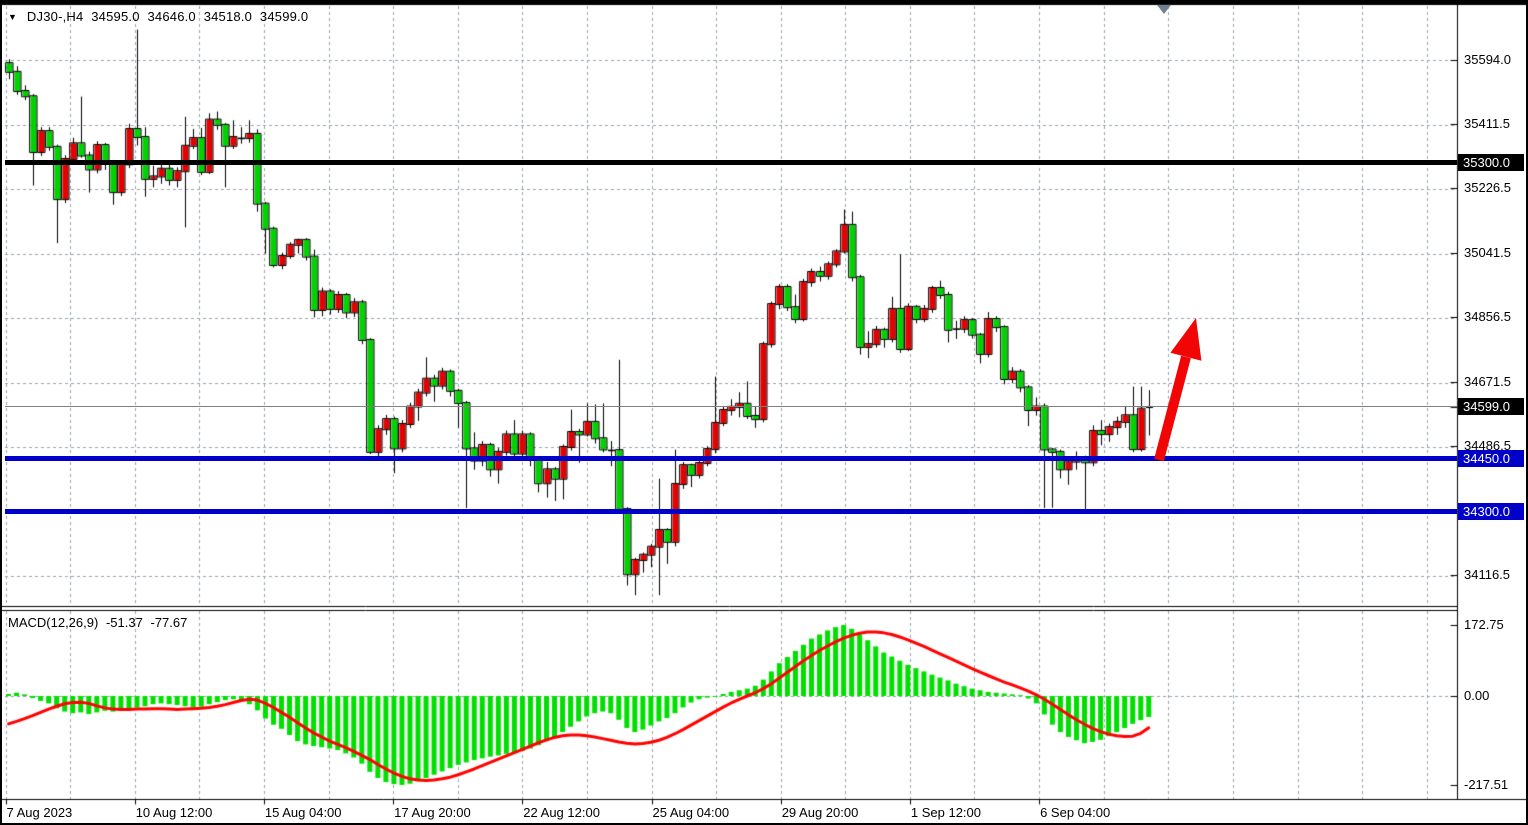  Describe the element at coordinates (561, 812) in the screenshot. I see `time-tick-label: 22 Aug 12:00` at that location.